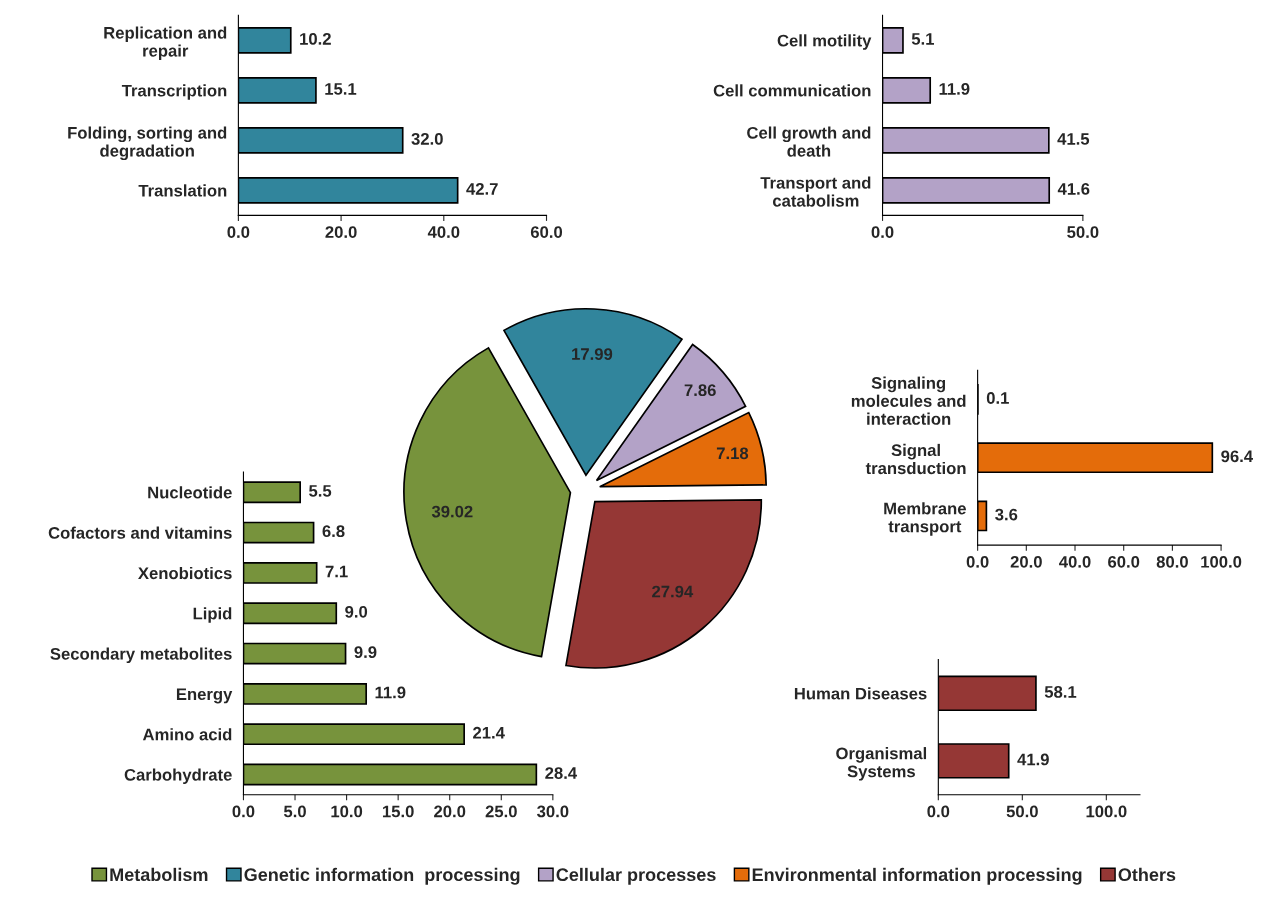 The image size is (1268, 901). Describe the element at coordinates (165, 43) in the screenshot. I see `y-tick-label: Replication and repair` at that location.